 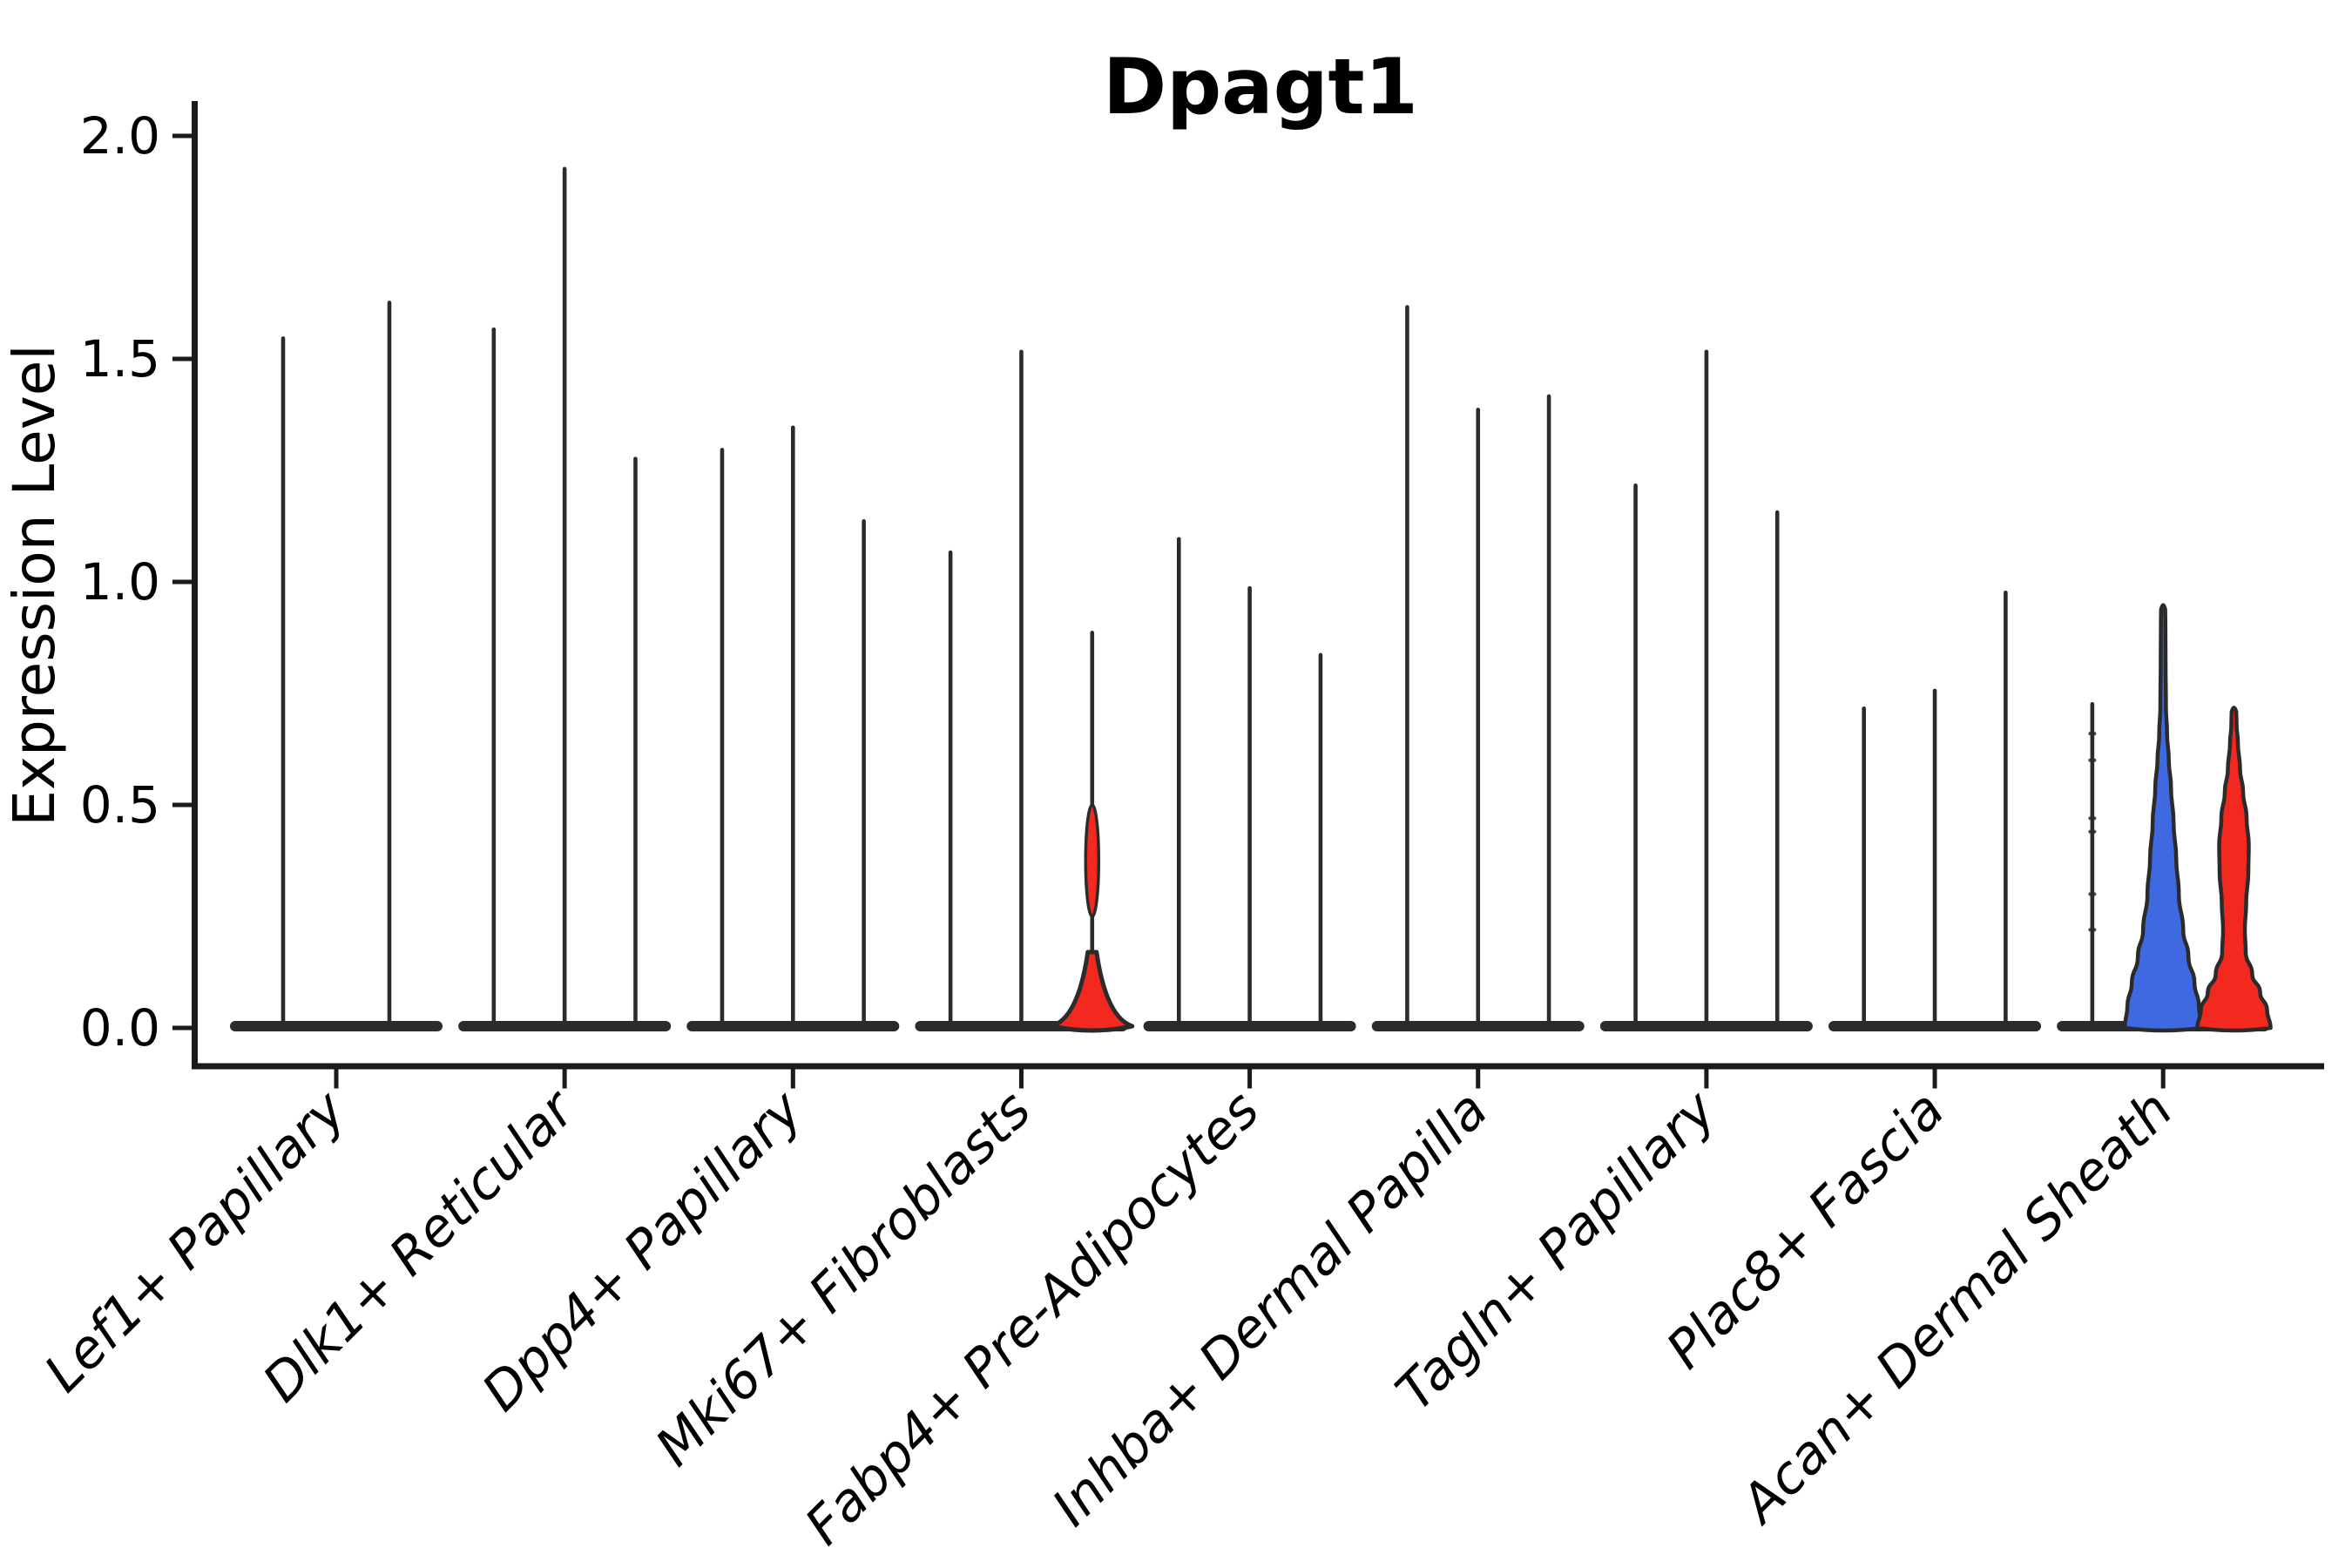 I want to click on chart-title: Dpagt1, so click(x=1260, y=87).